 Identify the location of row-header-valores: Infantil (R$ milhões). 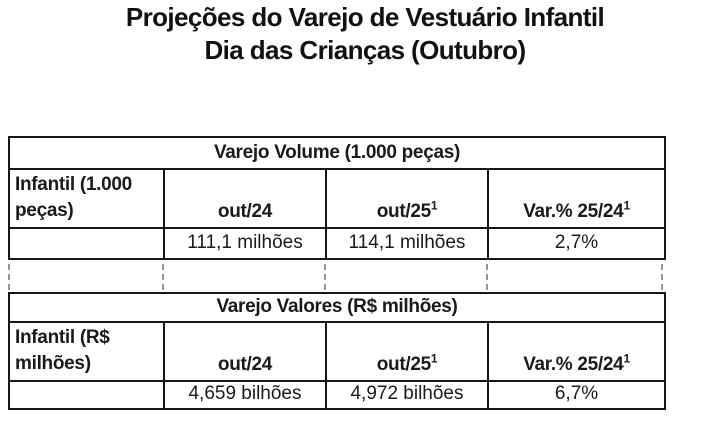
(86, 351).